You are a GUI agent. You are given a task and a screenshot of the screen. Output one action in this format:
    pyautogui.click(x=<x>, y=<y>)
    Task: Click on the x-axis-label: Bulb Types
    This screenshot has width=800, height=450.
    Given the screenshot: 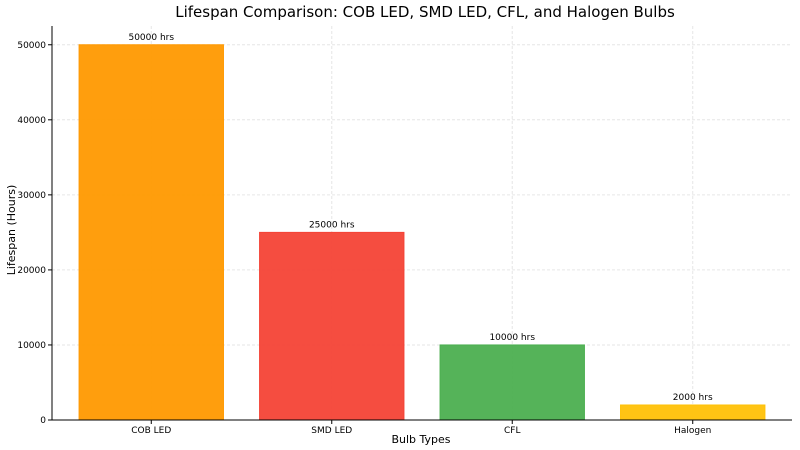 What is the action you would take?
    pyautogui.click(x=420, y=439)
    